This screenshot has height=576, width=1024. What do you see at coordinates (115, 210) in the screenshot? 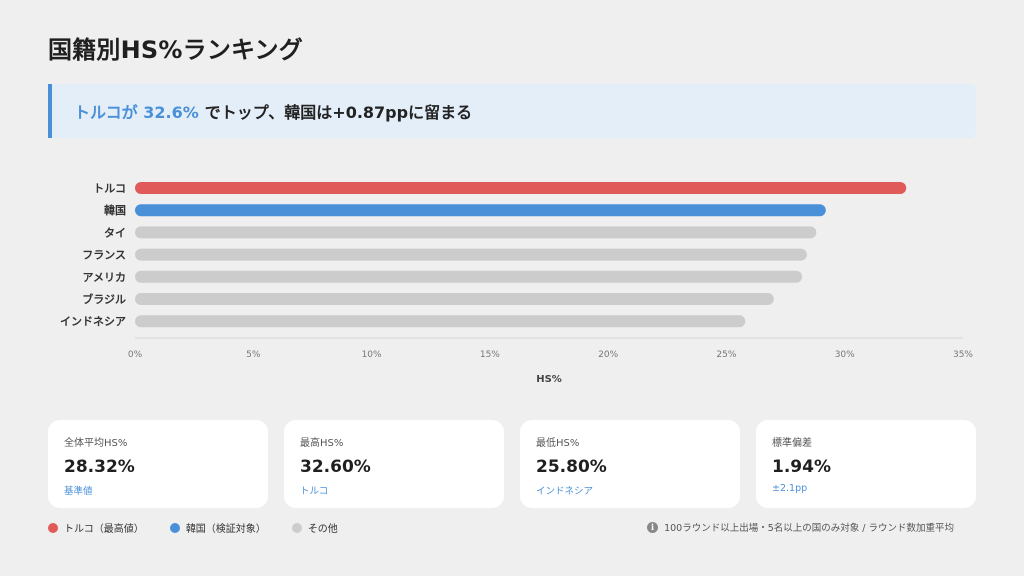
I see `category-label: 韓国` at bounding box center [115, 210].